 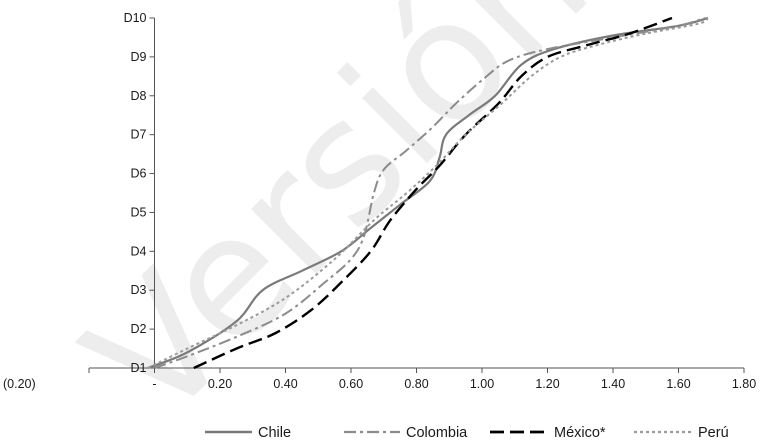 I want to click on y-tick-label: D3, so click(x=139, y=290).